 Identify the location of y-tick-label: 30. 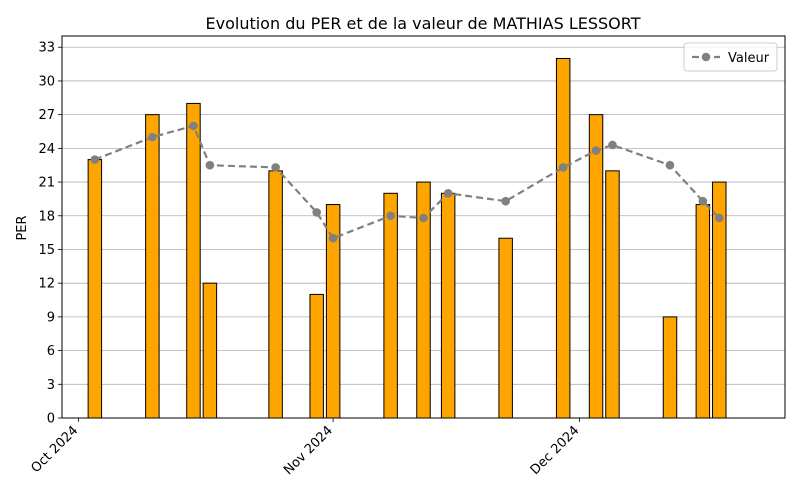
(46, 81).